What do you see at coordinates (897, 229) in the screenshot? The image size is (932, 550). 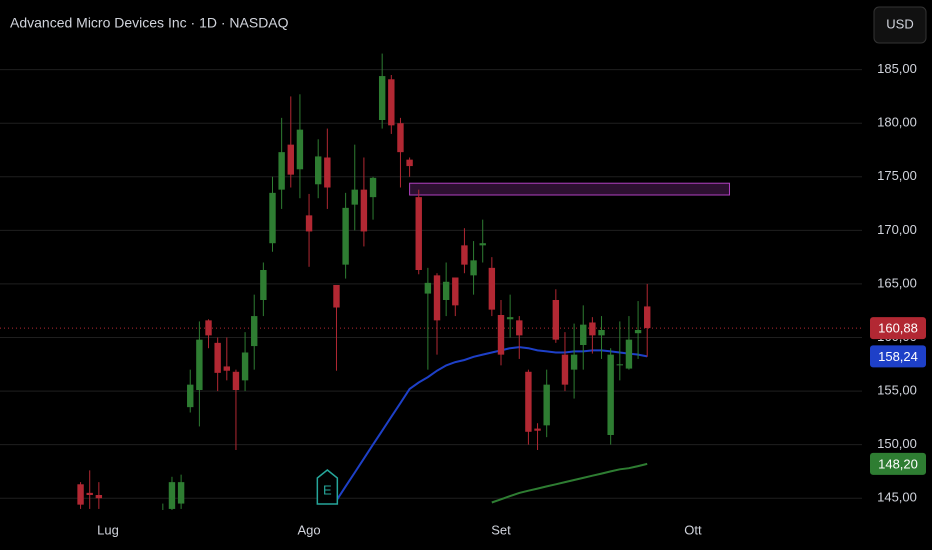 I see `y-tick-label: 170,00` at bounding box center [897, 229].